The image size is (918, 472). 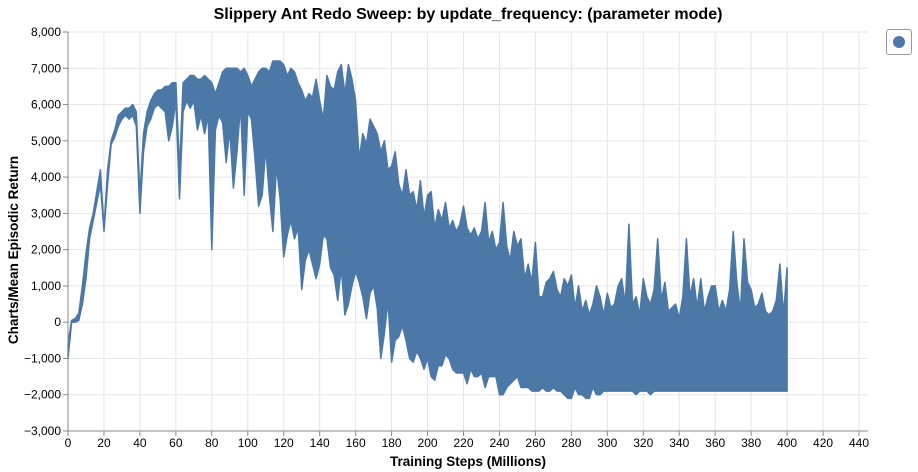 I want to click on legend, so click(x=899, y=42).